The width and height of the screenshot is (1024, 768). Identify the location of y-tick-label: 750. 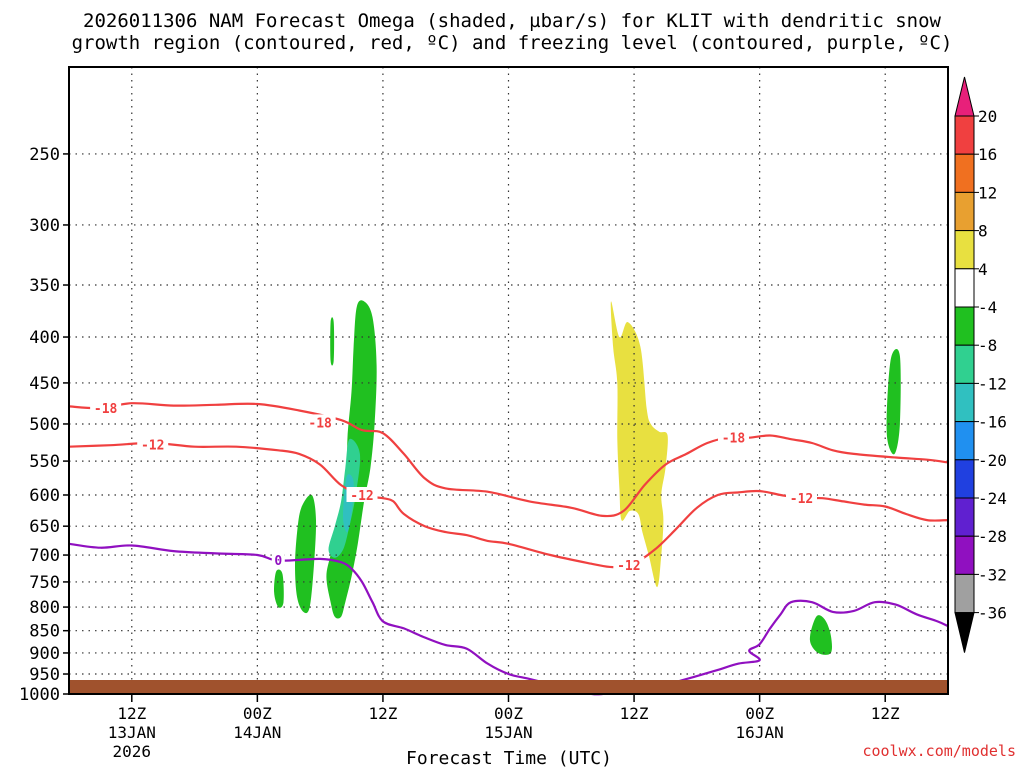
(44, 583).